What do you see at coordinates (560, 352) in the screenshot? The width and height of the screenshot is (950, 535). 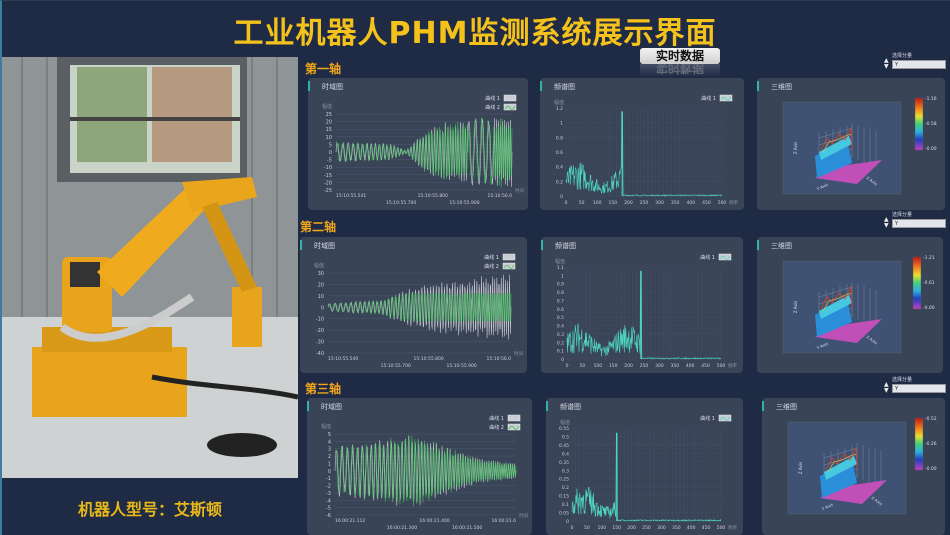 I see `y-tick-label: 0.1` at bounding box center [560, 352].